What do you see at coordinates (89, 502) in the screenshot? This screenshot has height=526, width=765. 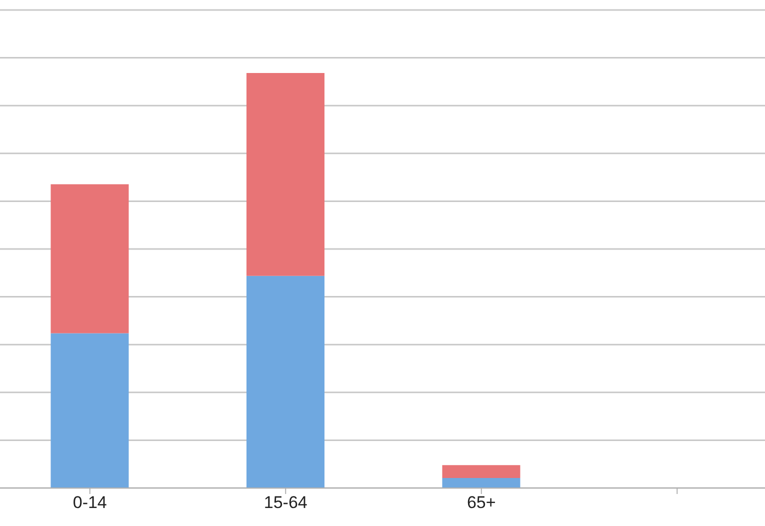 I see `x-tick-label: 0-14` at bounding box center [89, 502].